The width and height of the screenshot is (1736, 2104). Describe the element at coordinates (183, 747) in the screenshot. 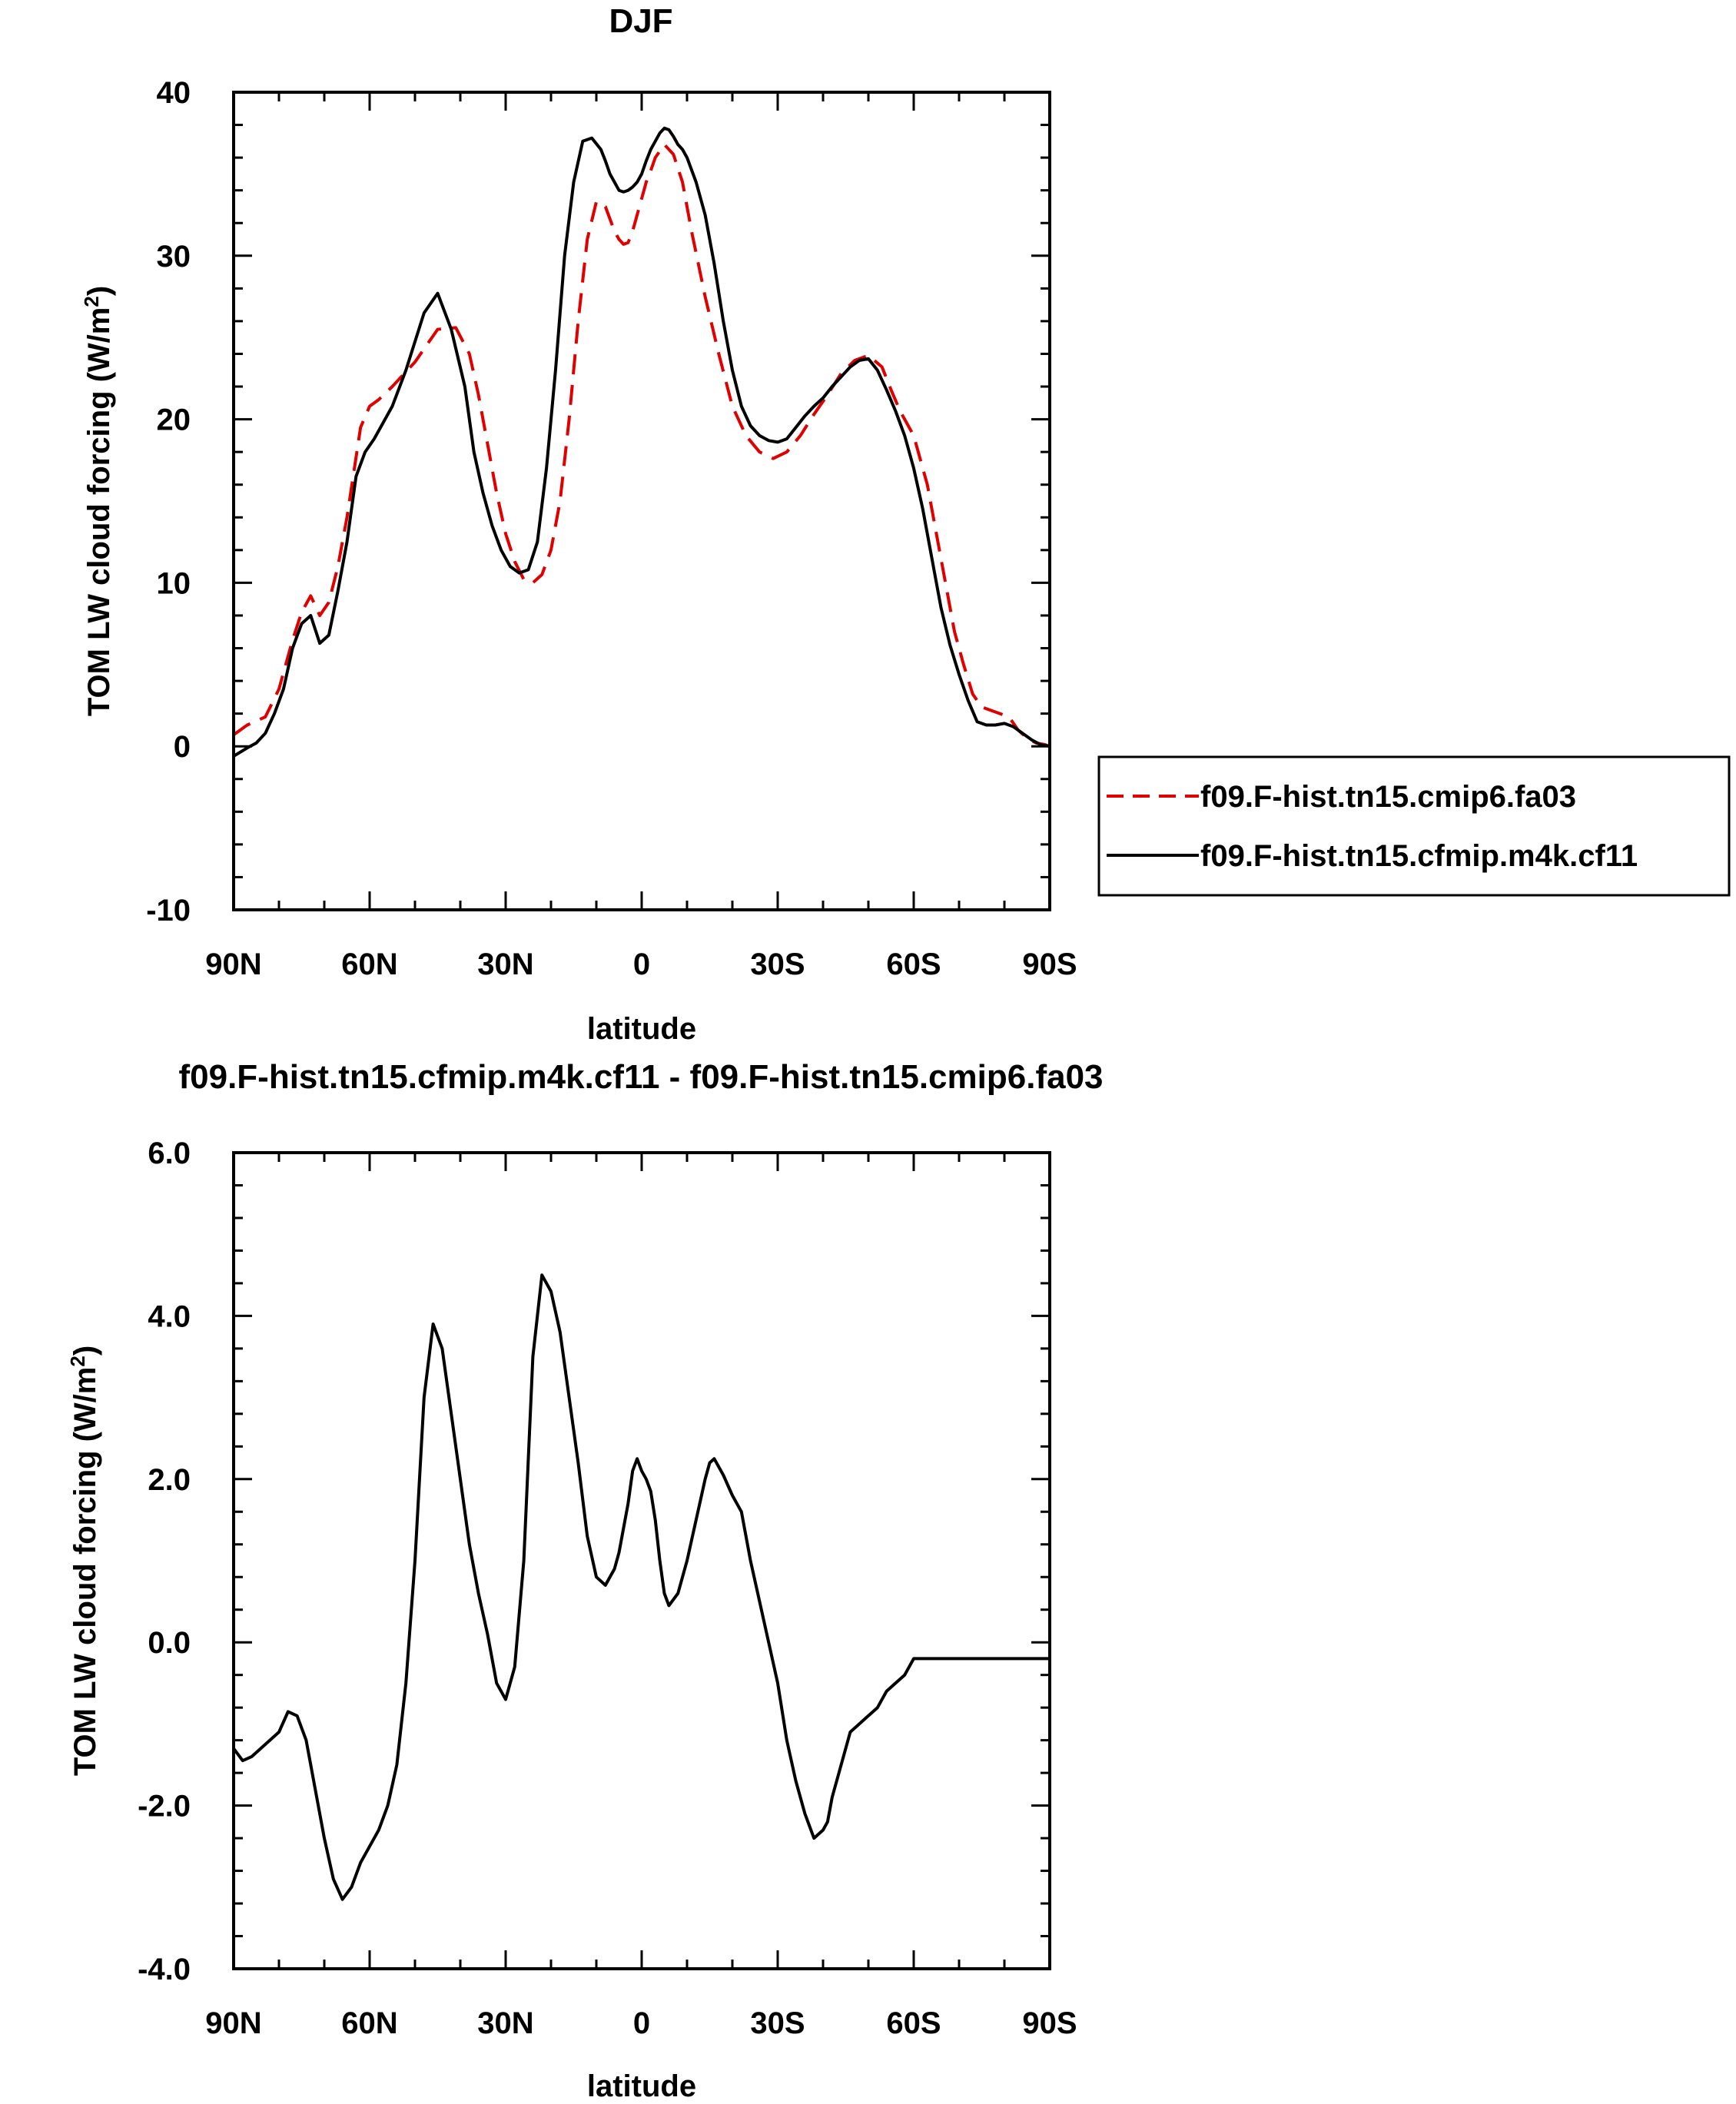

I see `top-y-tick-label: 0` at that location.